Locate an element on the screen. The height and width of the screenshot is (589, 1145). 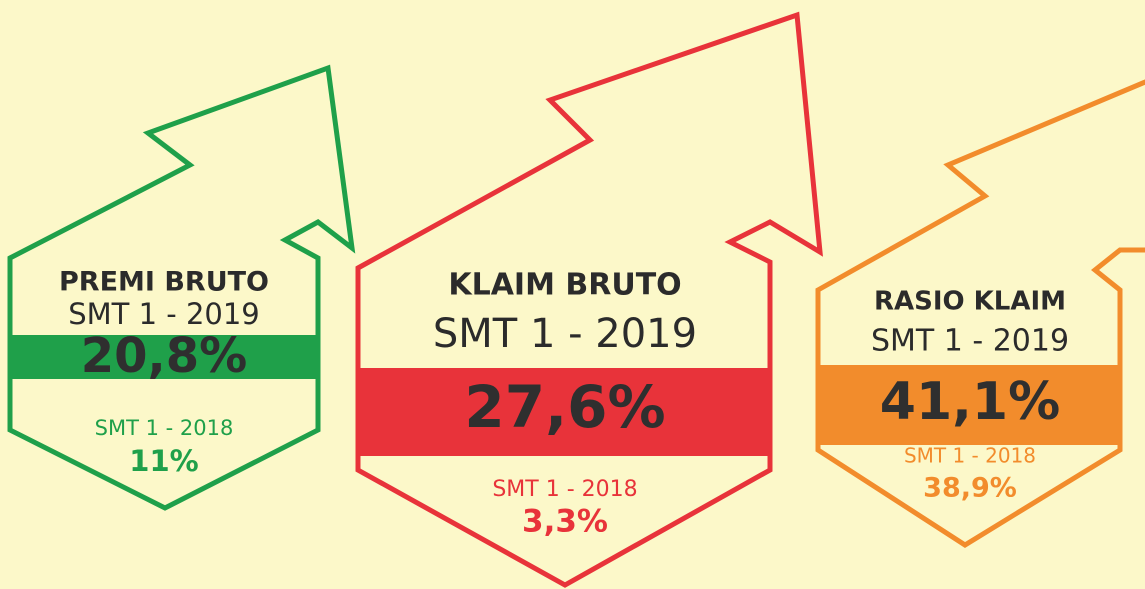
card-value: 27,6% is located at coordinates (564, 407).